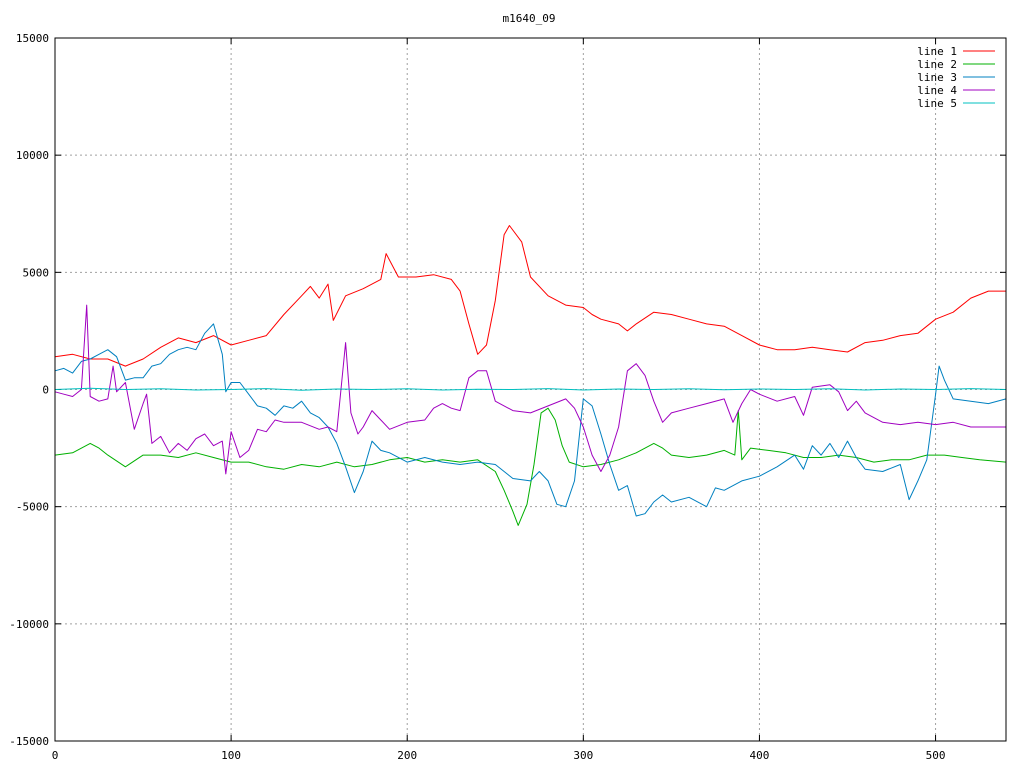 Image resolution: width=1024 pixels, height=768 pixels. What do you see at coordinates (937, 51) in the screenshot?
I see `legend-label-1: line 1` at bounding box center [937, 51].